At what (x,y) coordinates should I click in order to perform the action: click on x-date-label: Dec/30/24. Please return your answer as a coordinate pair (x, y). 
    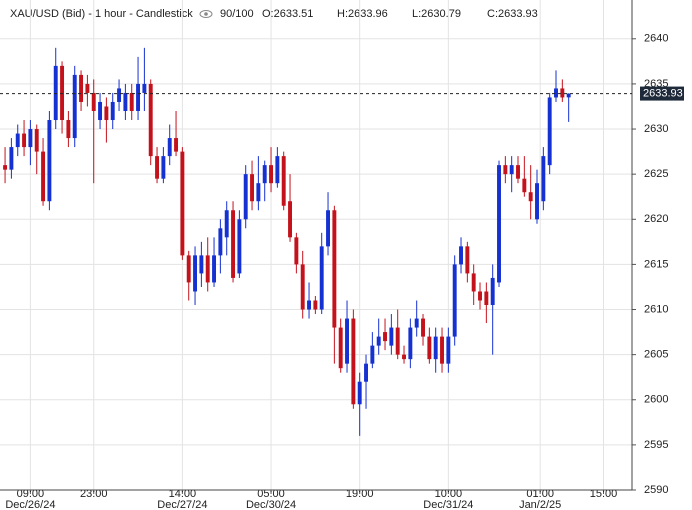
    Looking at the image, I should click on (271, 504).